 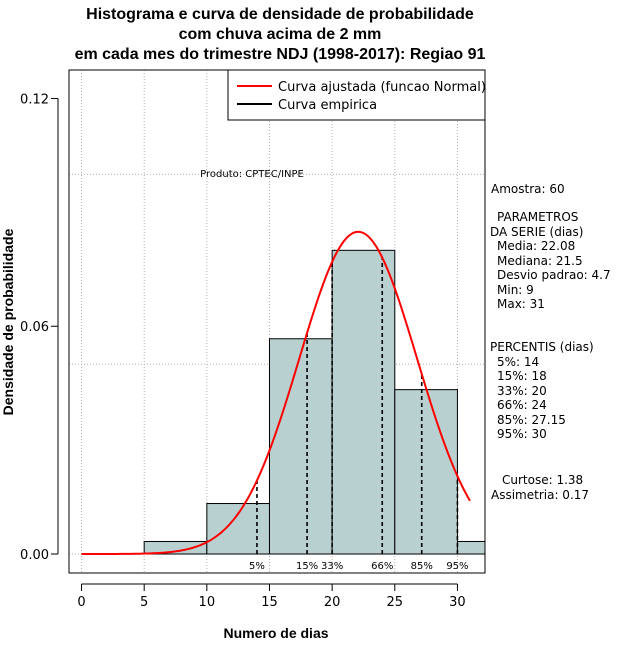 I want to click on chart-title-line-2: com chuva acima de 2 mm, so click(x=280, y=34).